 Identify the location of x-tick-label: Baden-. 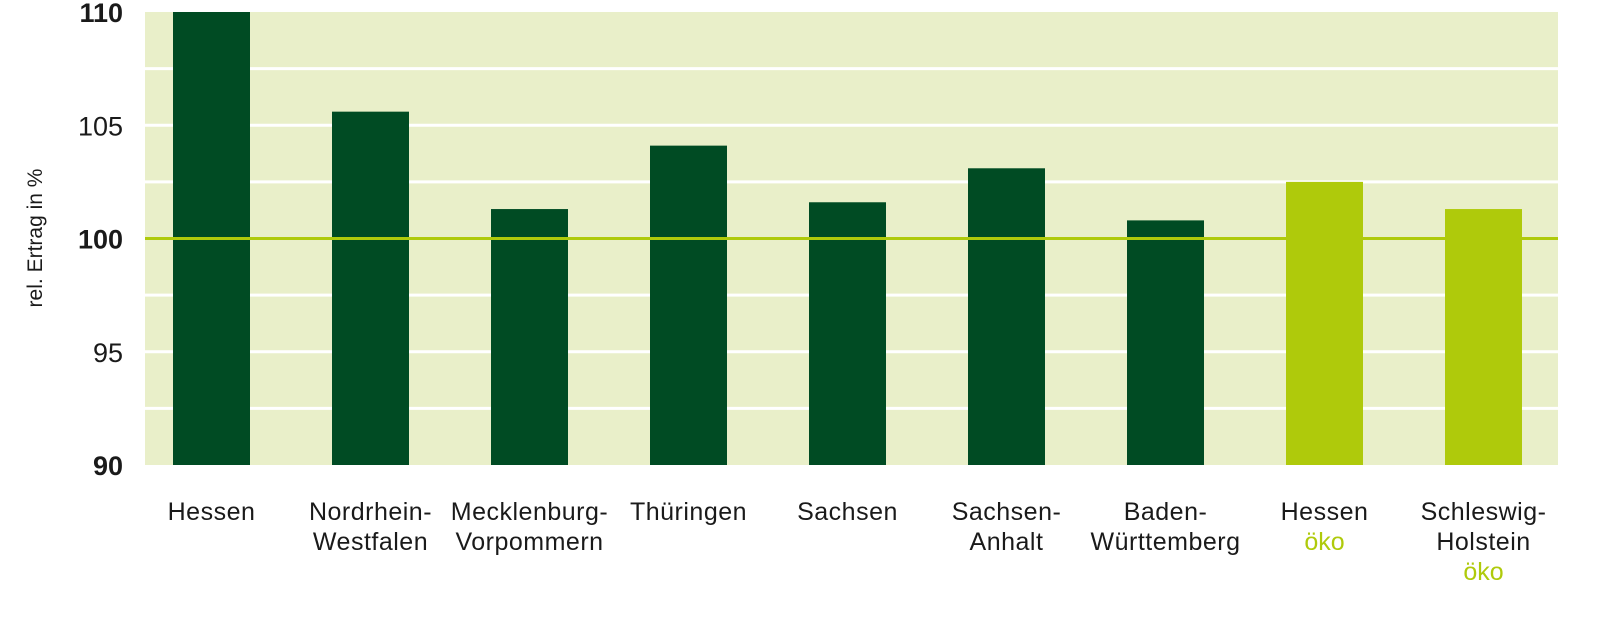
(1166, 512).